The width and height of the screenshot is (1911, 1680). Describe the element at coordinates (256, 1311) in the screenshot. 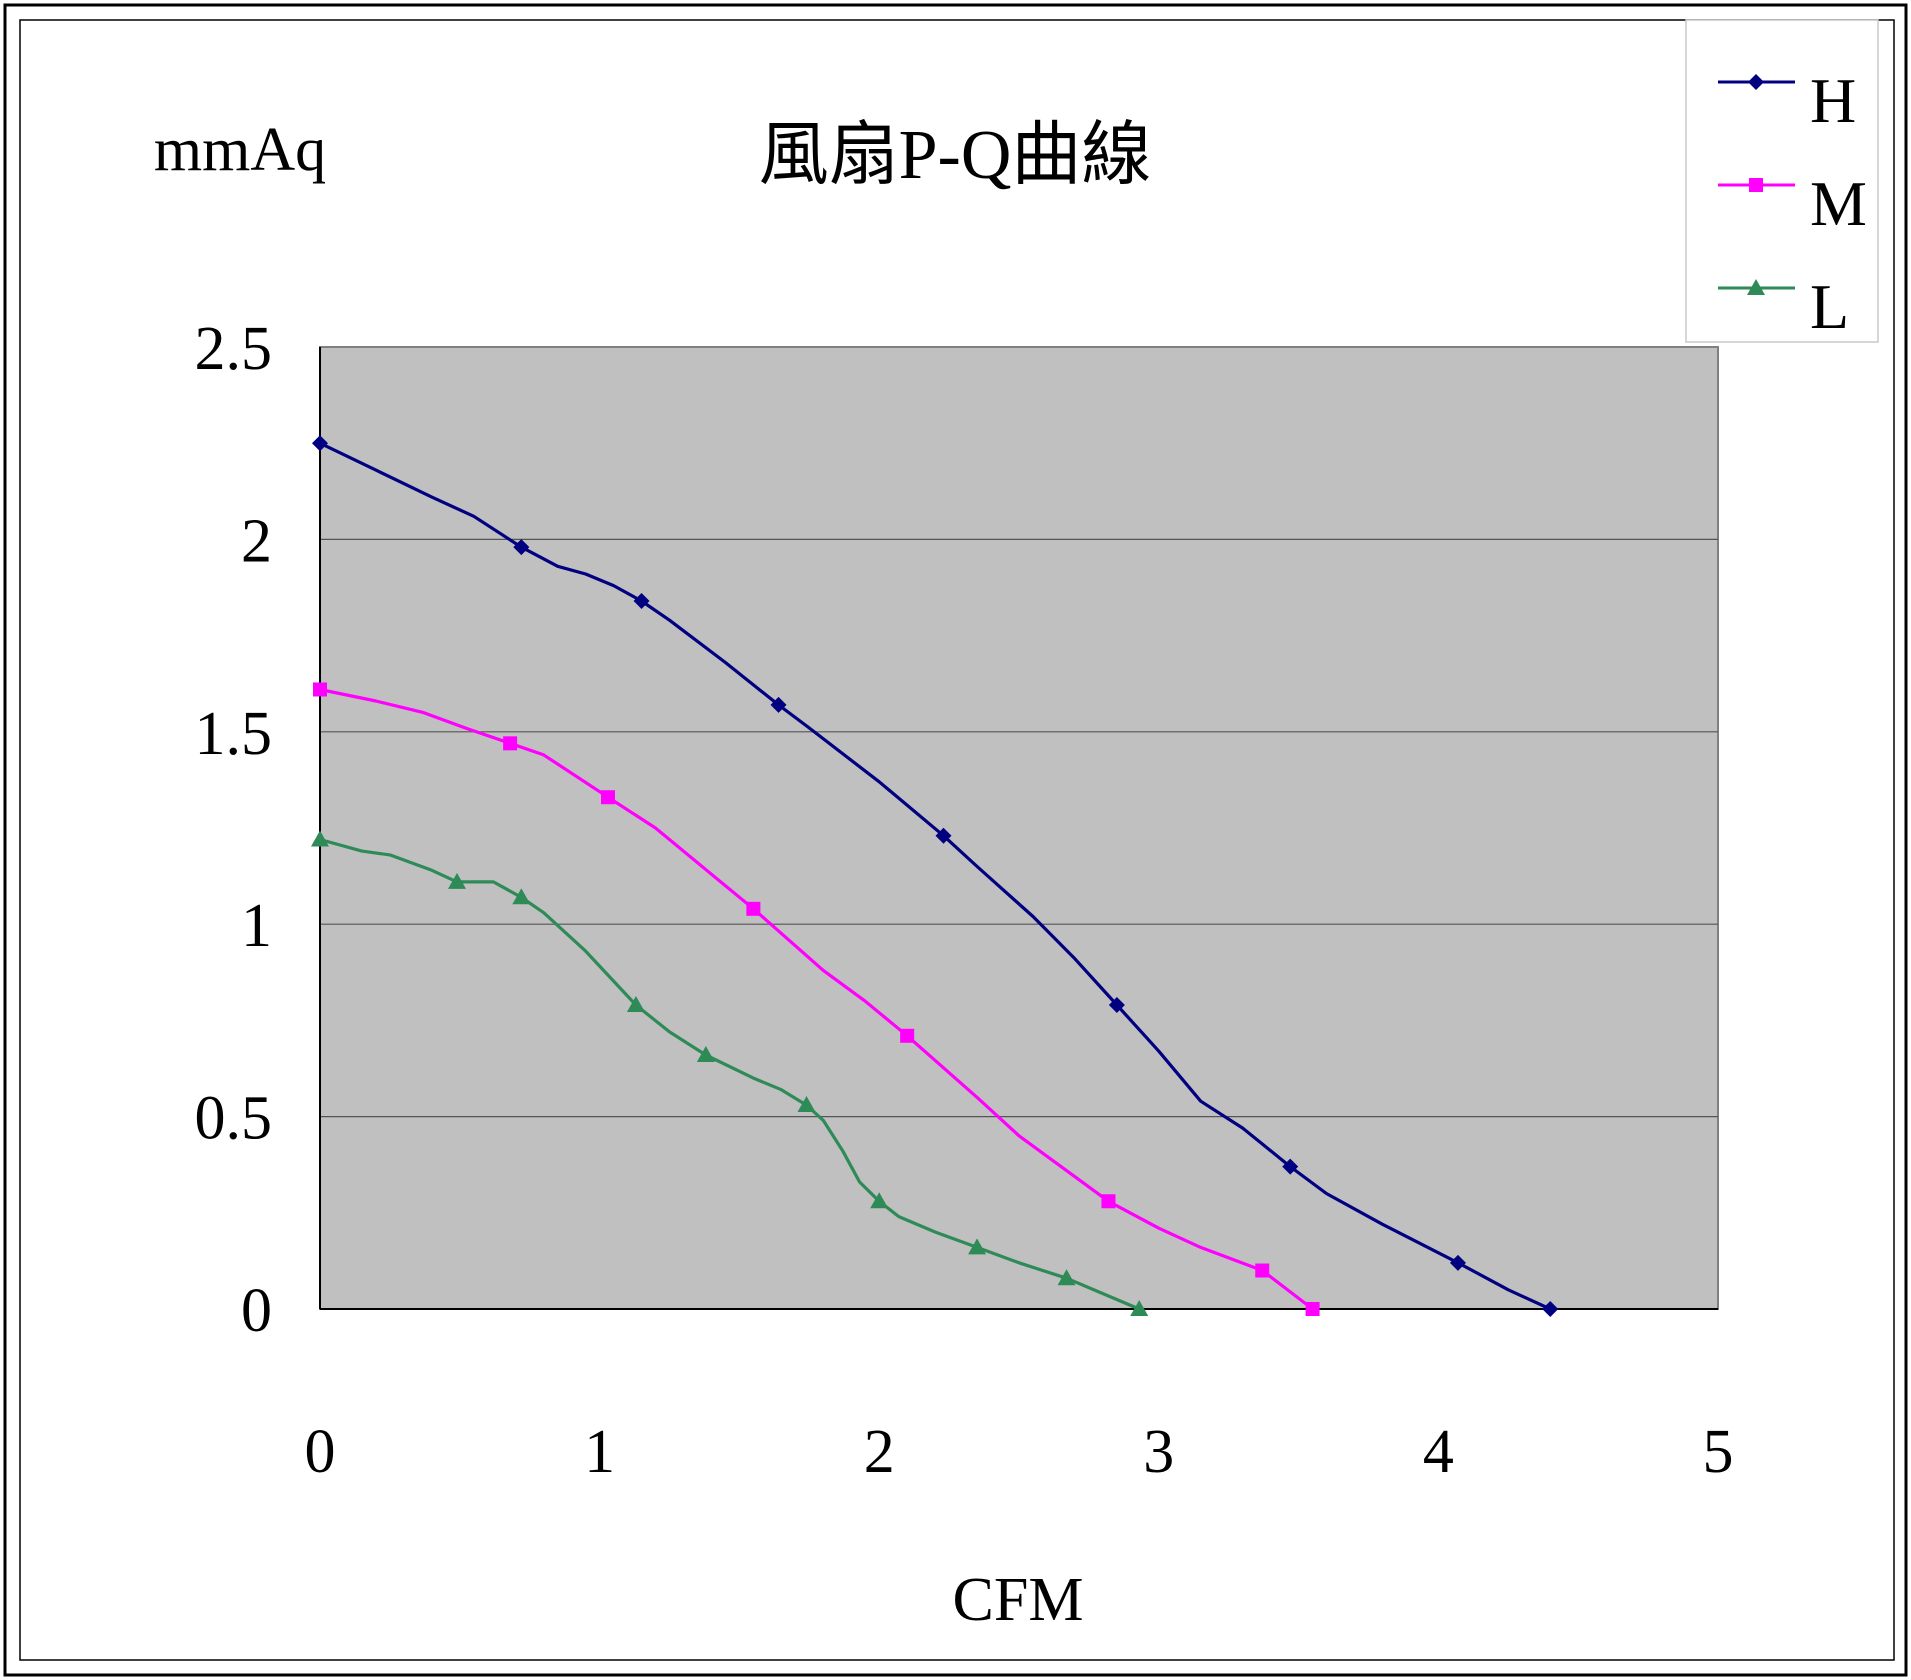

I see `y-tick-label: 0` at that location.